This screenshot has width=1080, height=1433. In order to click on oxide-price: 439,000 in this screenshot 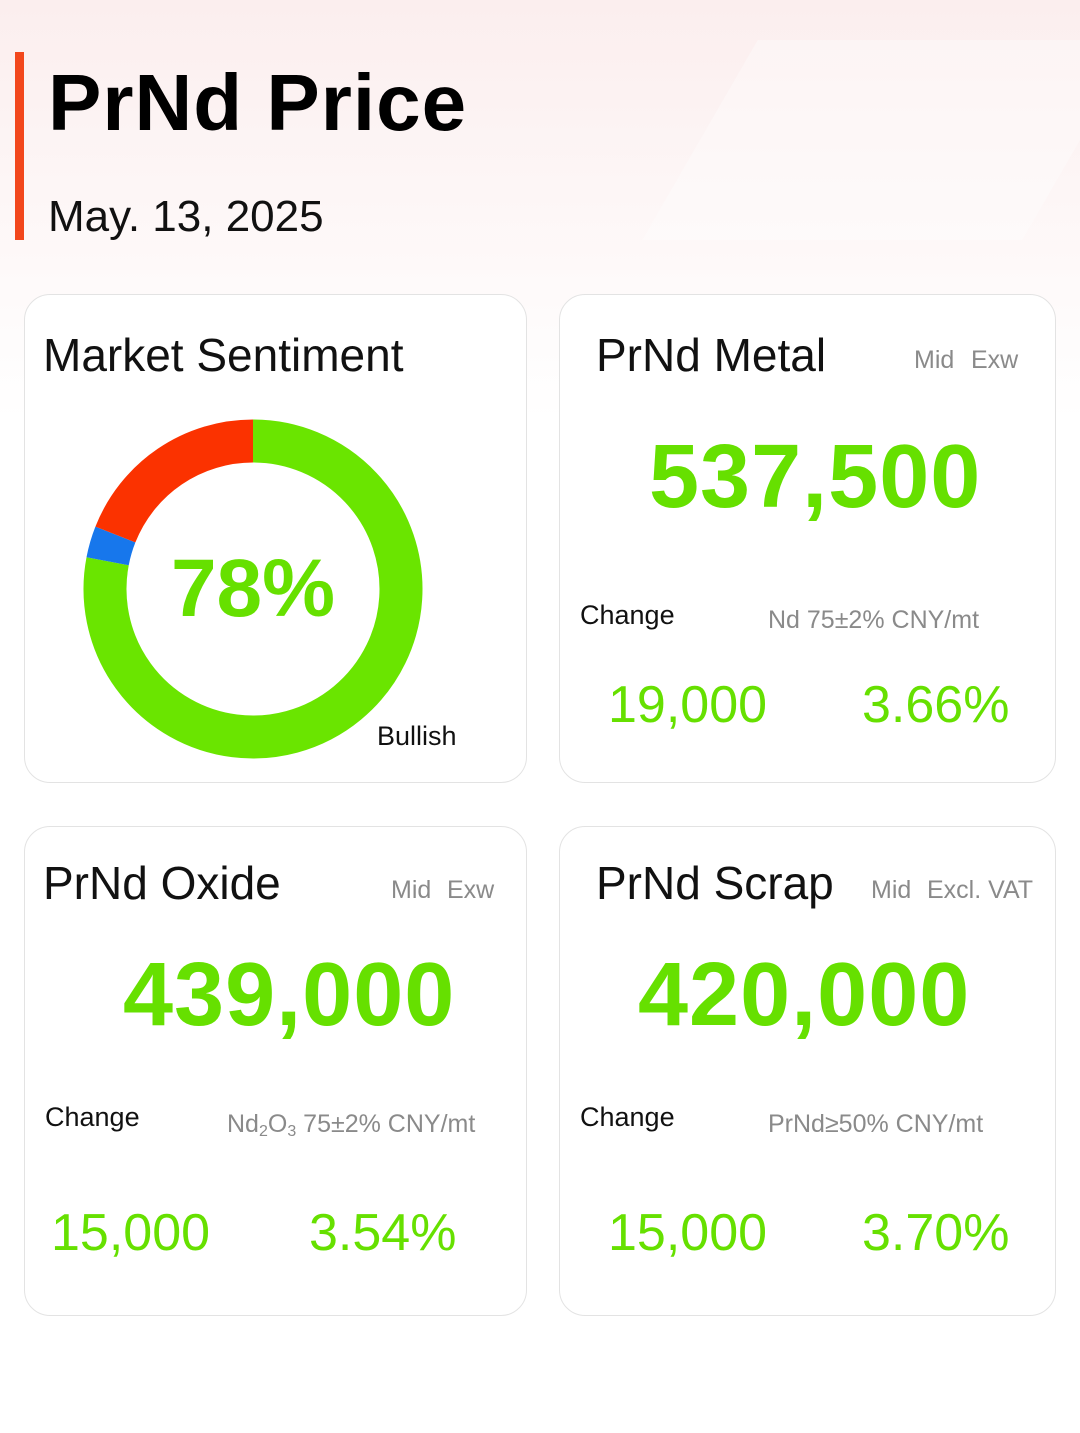, I will do `click(289, 995)`.